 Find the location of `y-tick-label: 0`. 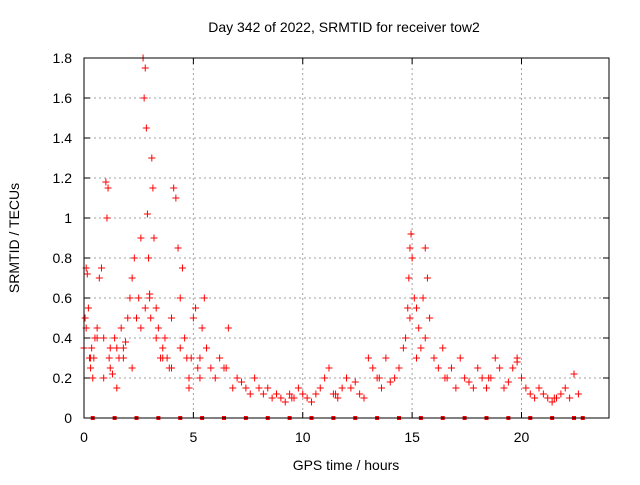

y-tick-label: 0 is located at coordinates (68, 418).